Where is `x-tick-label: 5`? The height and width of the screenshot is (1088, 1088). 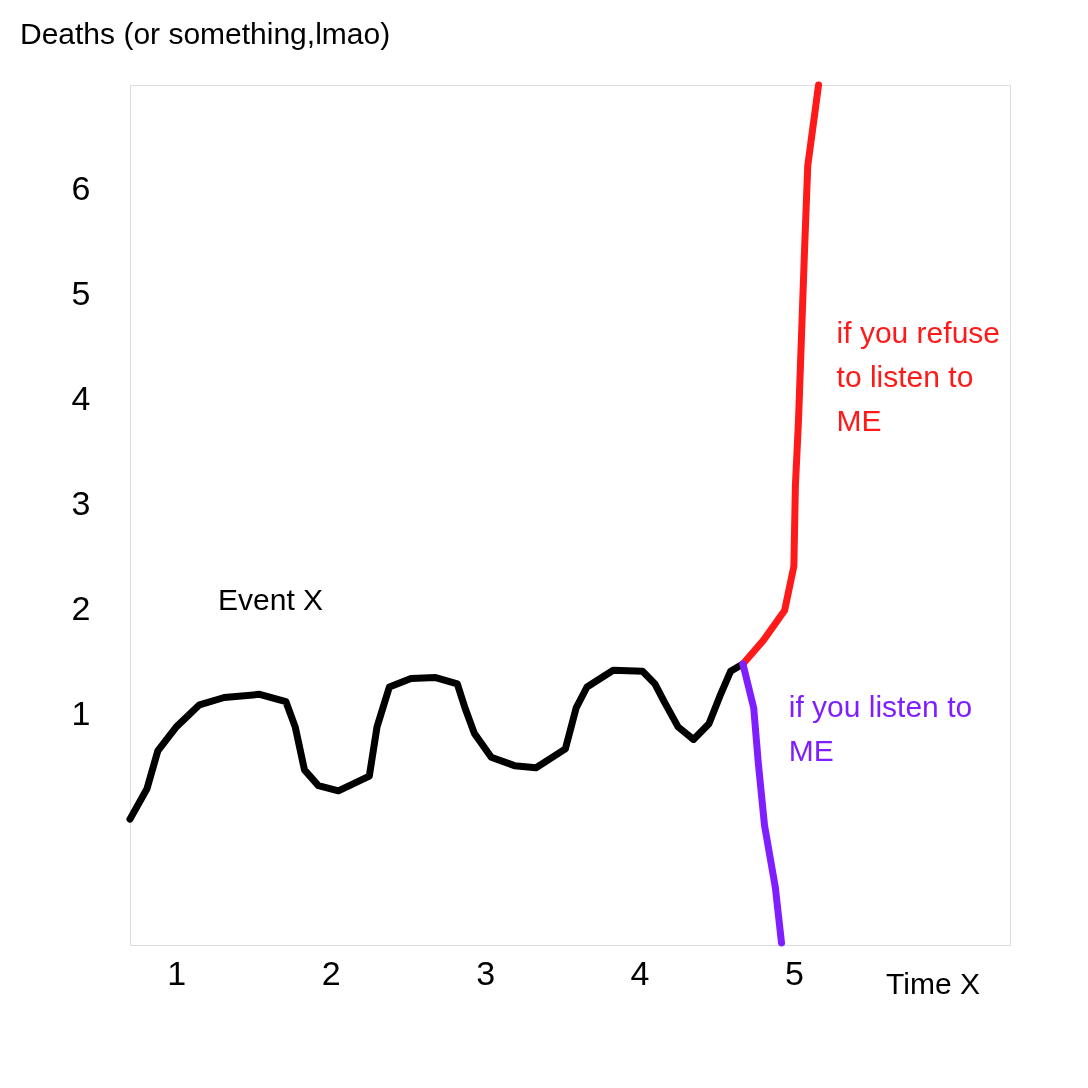
x-tick-label: 5 is located at coordinates (794, 972).